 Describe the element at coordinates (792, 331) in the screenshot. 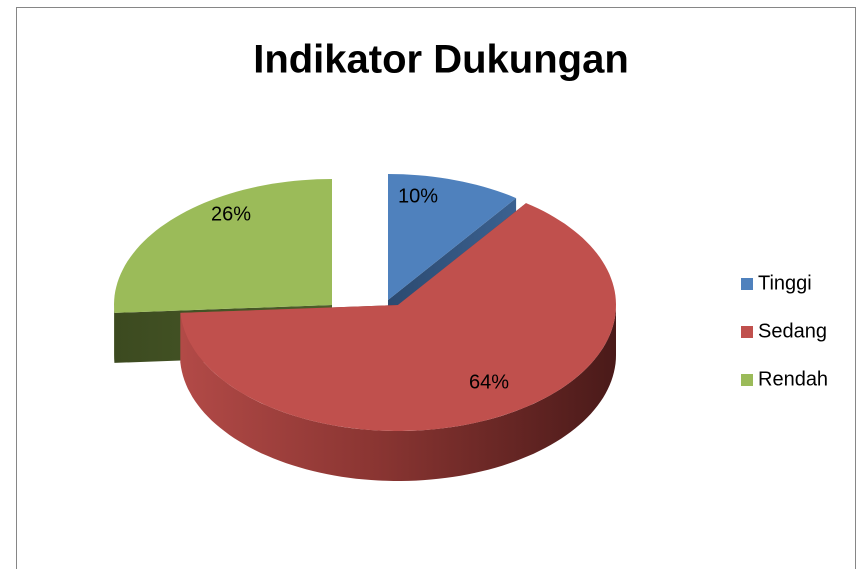

I see `legend-label: Sedang` at that location.